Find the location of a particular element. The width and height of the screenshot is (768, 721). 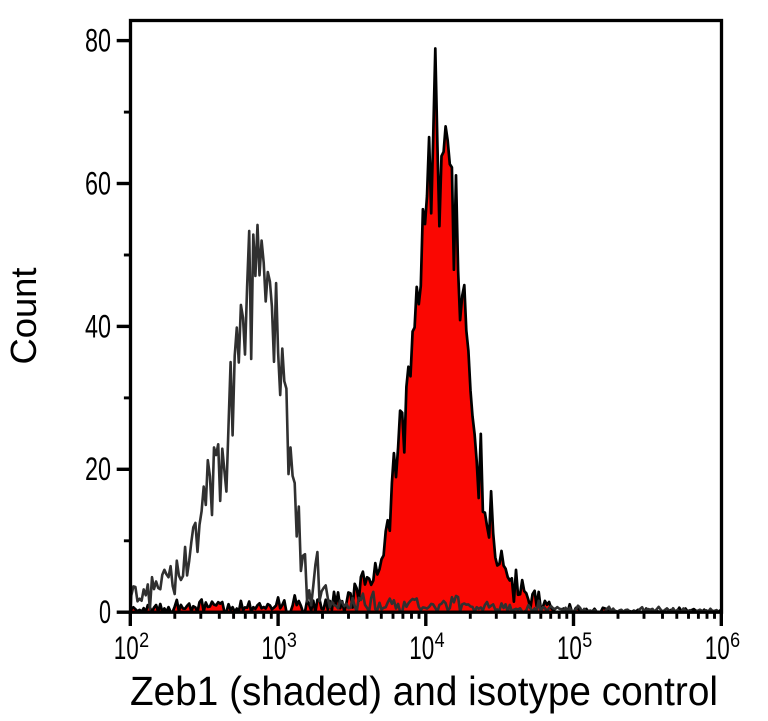

svg-text: 0 is located at coordinates (105, 612).